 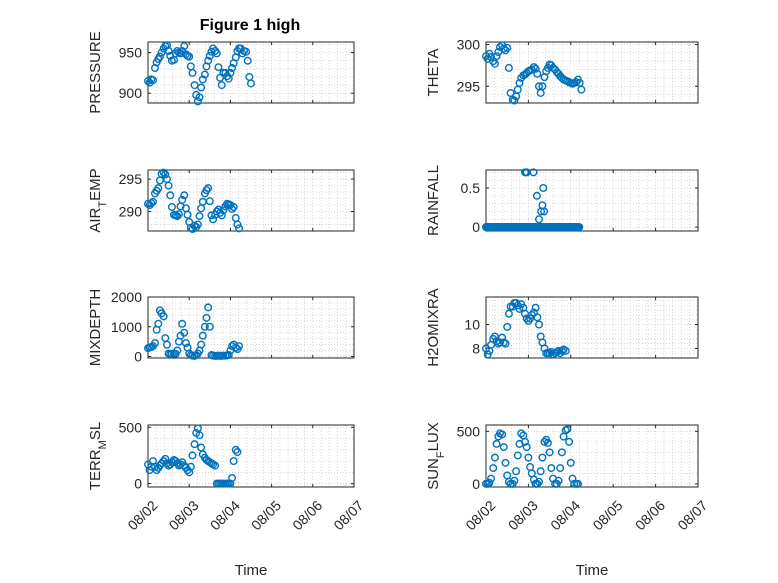 What do you see at coordinates (562, 71) in the screenshot?
I see `subplot-2: 295 300 THETA` at bounding box center [562, 71].